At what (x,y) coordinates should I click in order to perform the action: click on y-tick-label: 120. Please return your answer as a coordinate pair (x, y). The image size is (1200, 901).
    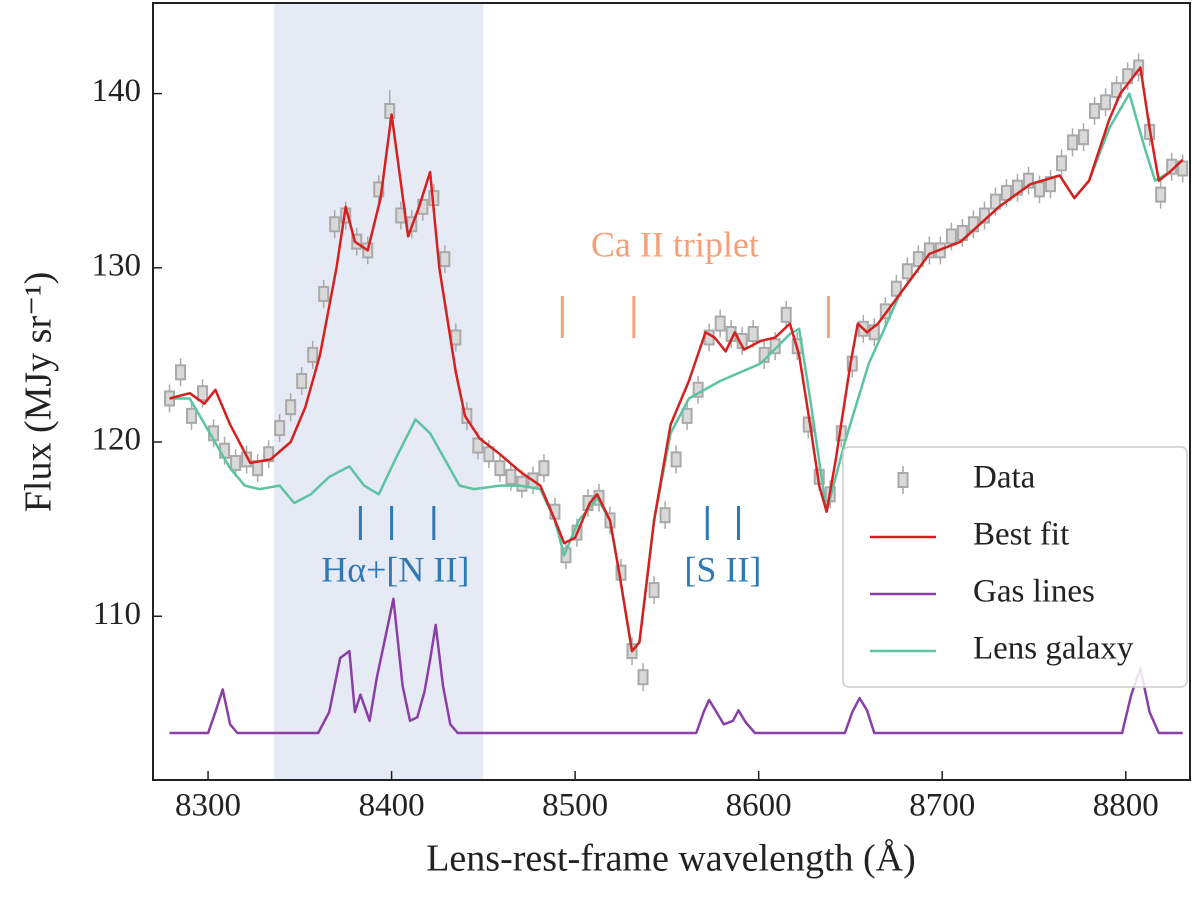
    Looking at the image, I should click on (117, 440).